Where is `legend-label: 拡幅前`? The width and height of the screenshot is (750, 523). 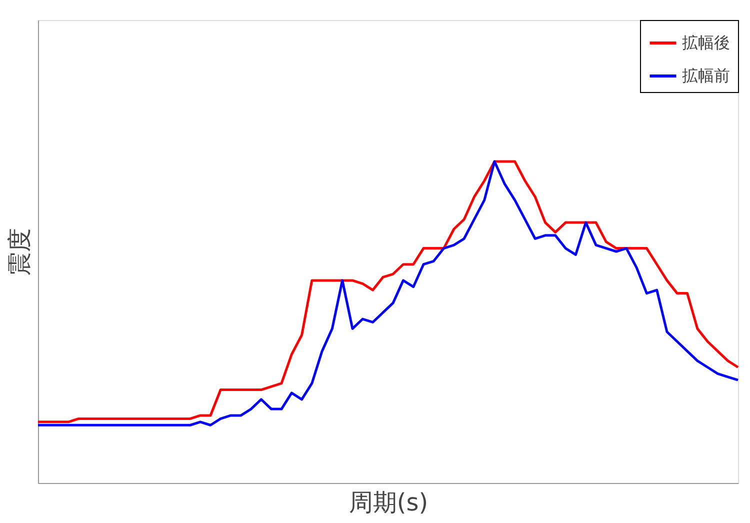
legend-label: 拡幅前 is located at coordinates (706, 75).